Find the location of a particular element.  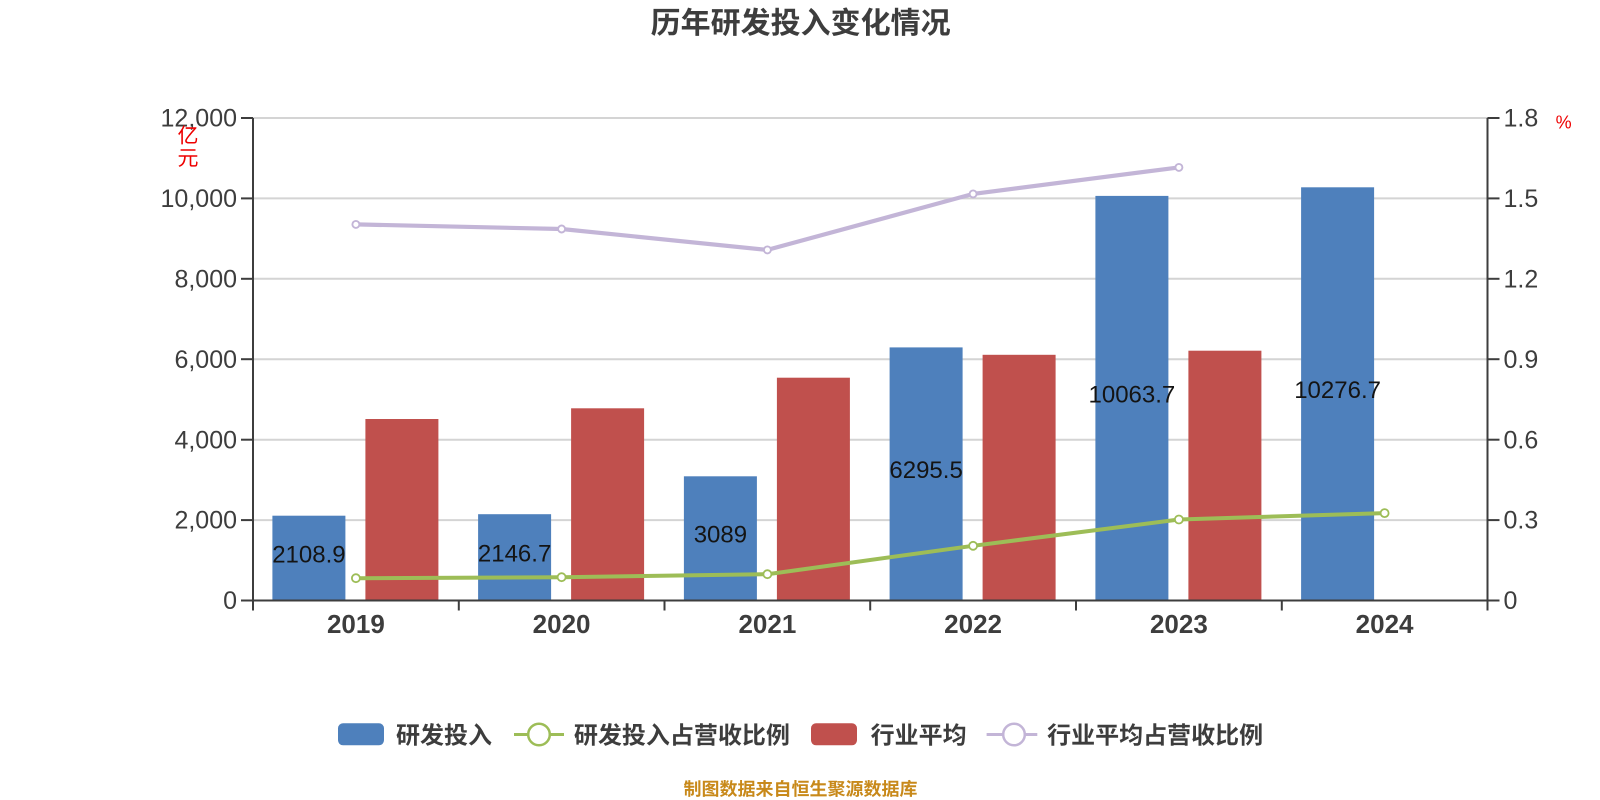

svg-text: 2023 is located at coordinates (1179, 624).